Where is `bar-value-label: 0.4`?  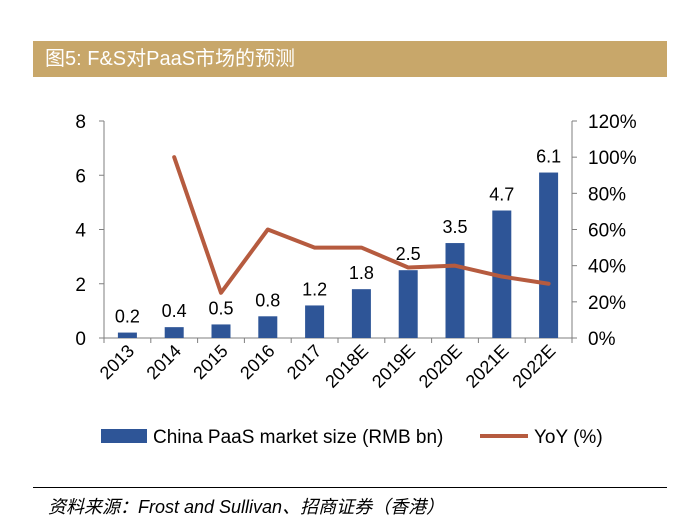
bar-value-label: 0.4 is located at coordinates (174, 311).